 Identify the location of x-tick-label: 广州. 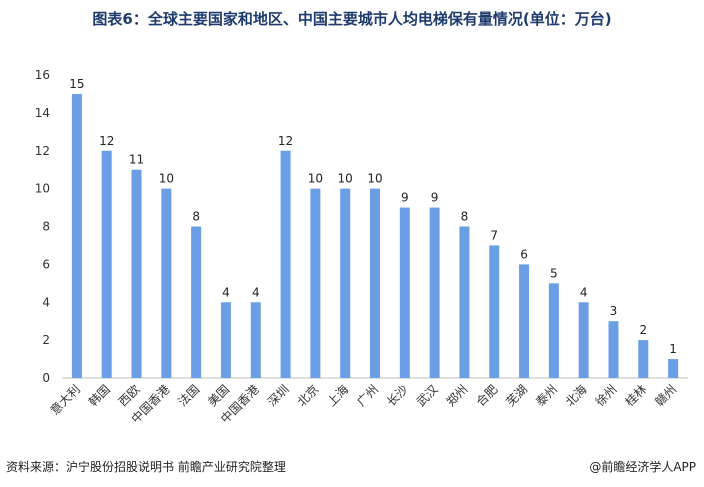
(367, 395).